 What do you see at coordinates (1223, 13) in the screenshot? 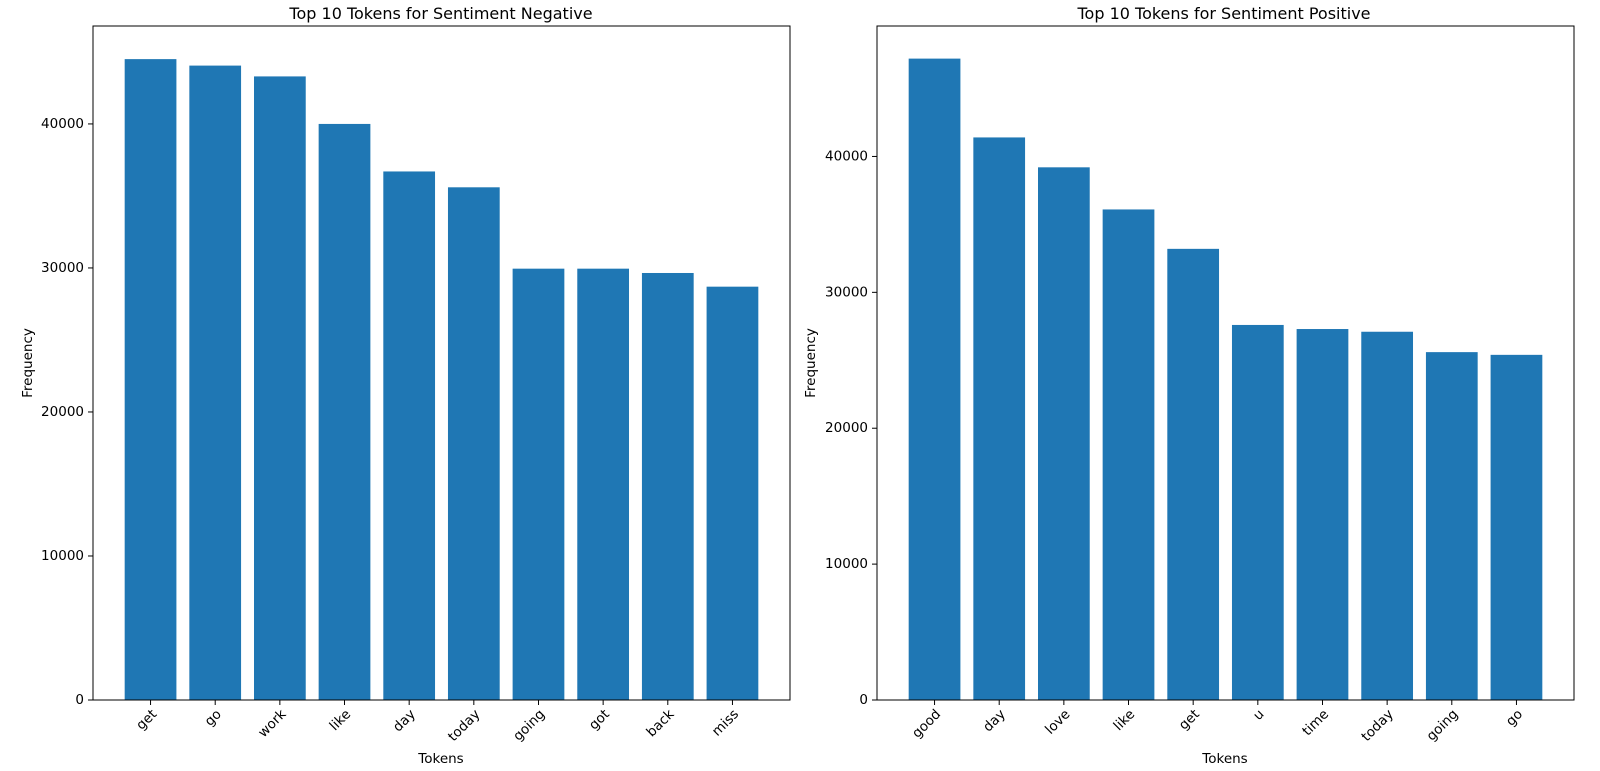
I see `chart-title: Top 10 Tokens for Sentiment Positive` at bounding box center [1223, 13].